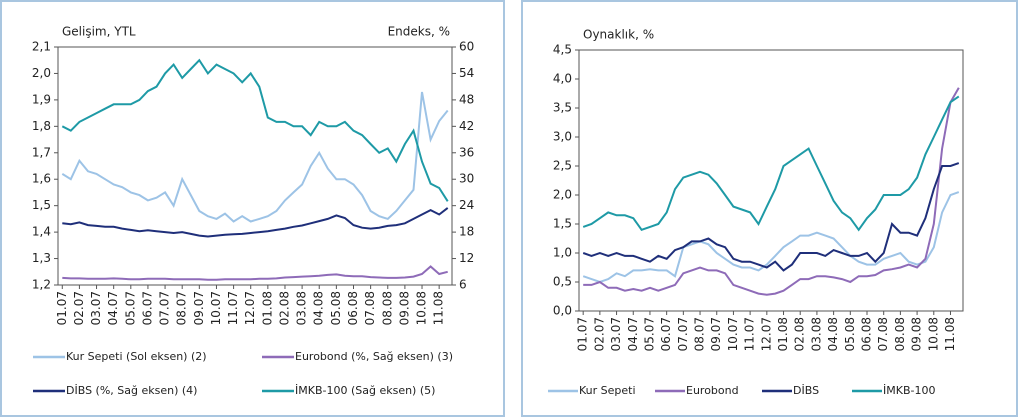 This screenshot has width=1019, height=418. What do you see at coordinates (466, 126) in the screenshot?
I see `y2-tick-label: 42` at bounding box center [466, 126].